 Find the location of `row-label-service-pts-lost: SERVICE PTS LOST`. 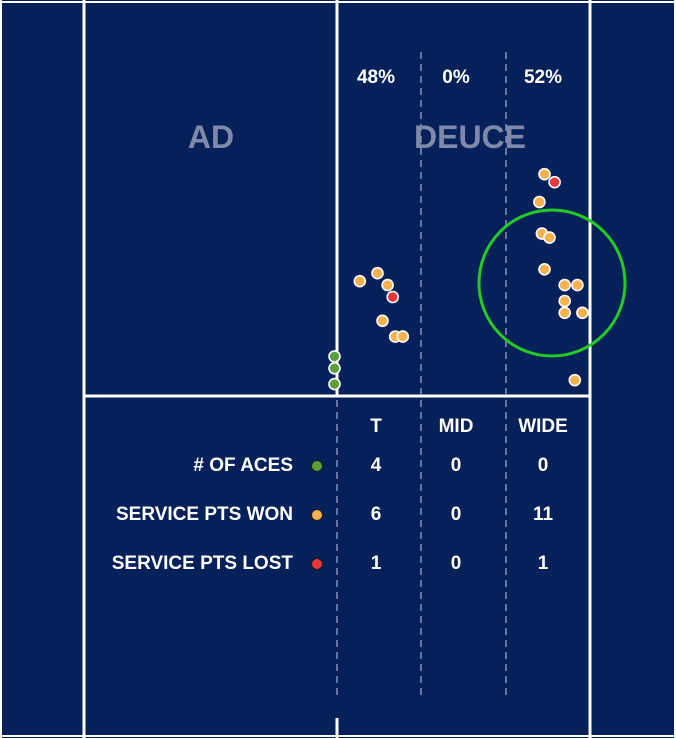

row-label-service-pts-lost: SERVICE PTS LOST is located at coordinates (202, 563).